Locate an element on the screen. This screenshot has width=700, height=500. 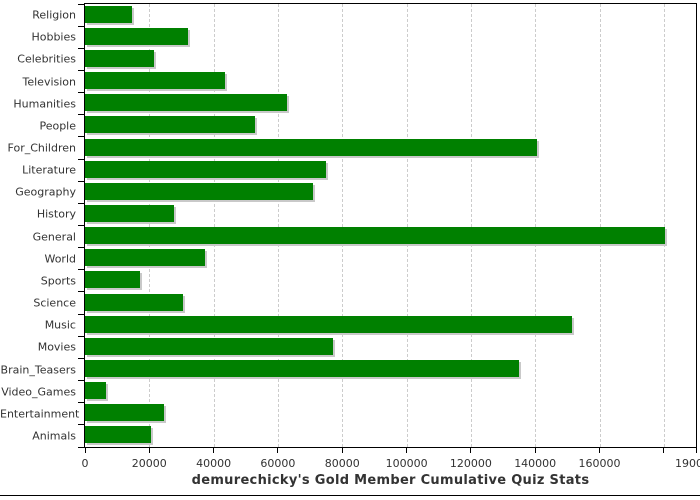
bar-animals is located at coordinates (118, 435).